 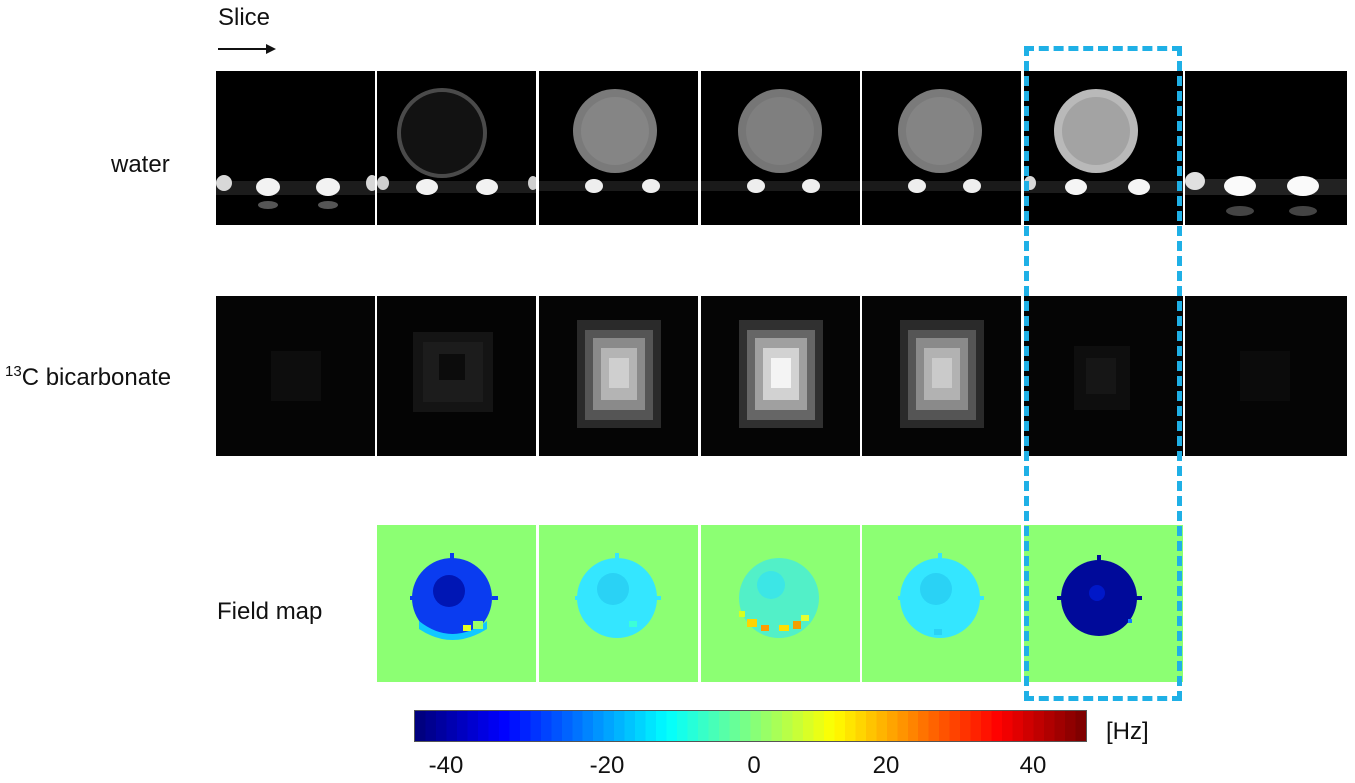 What do you see at coordinates (446, 765) in the screenshot?
I see `colorbar-tick-label: -40` at bounding box center [446, 765].